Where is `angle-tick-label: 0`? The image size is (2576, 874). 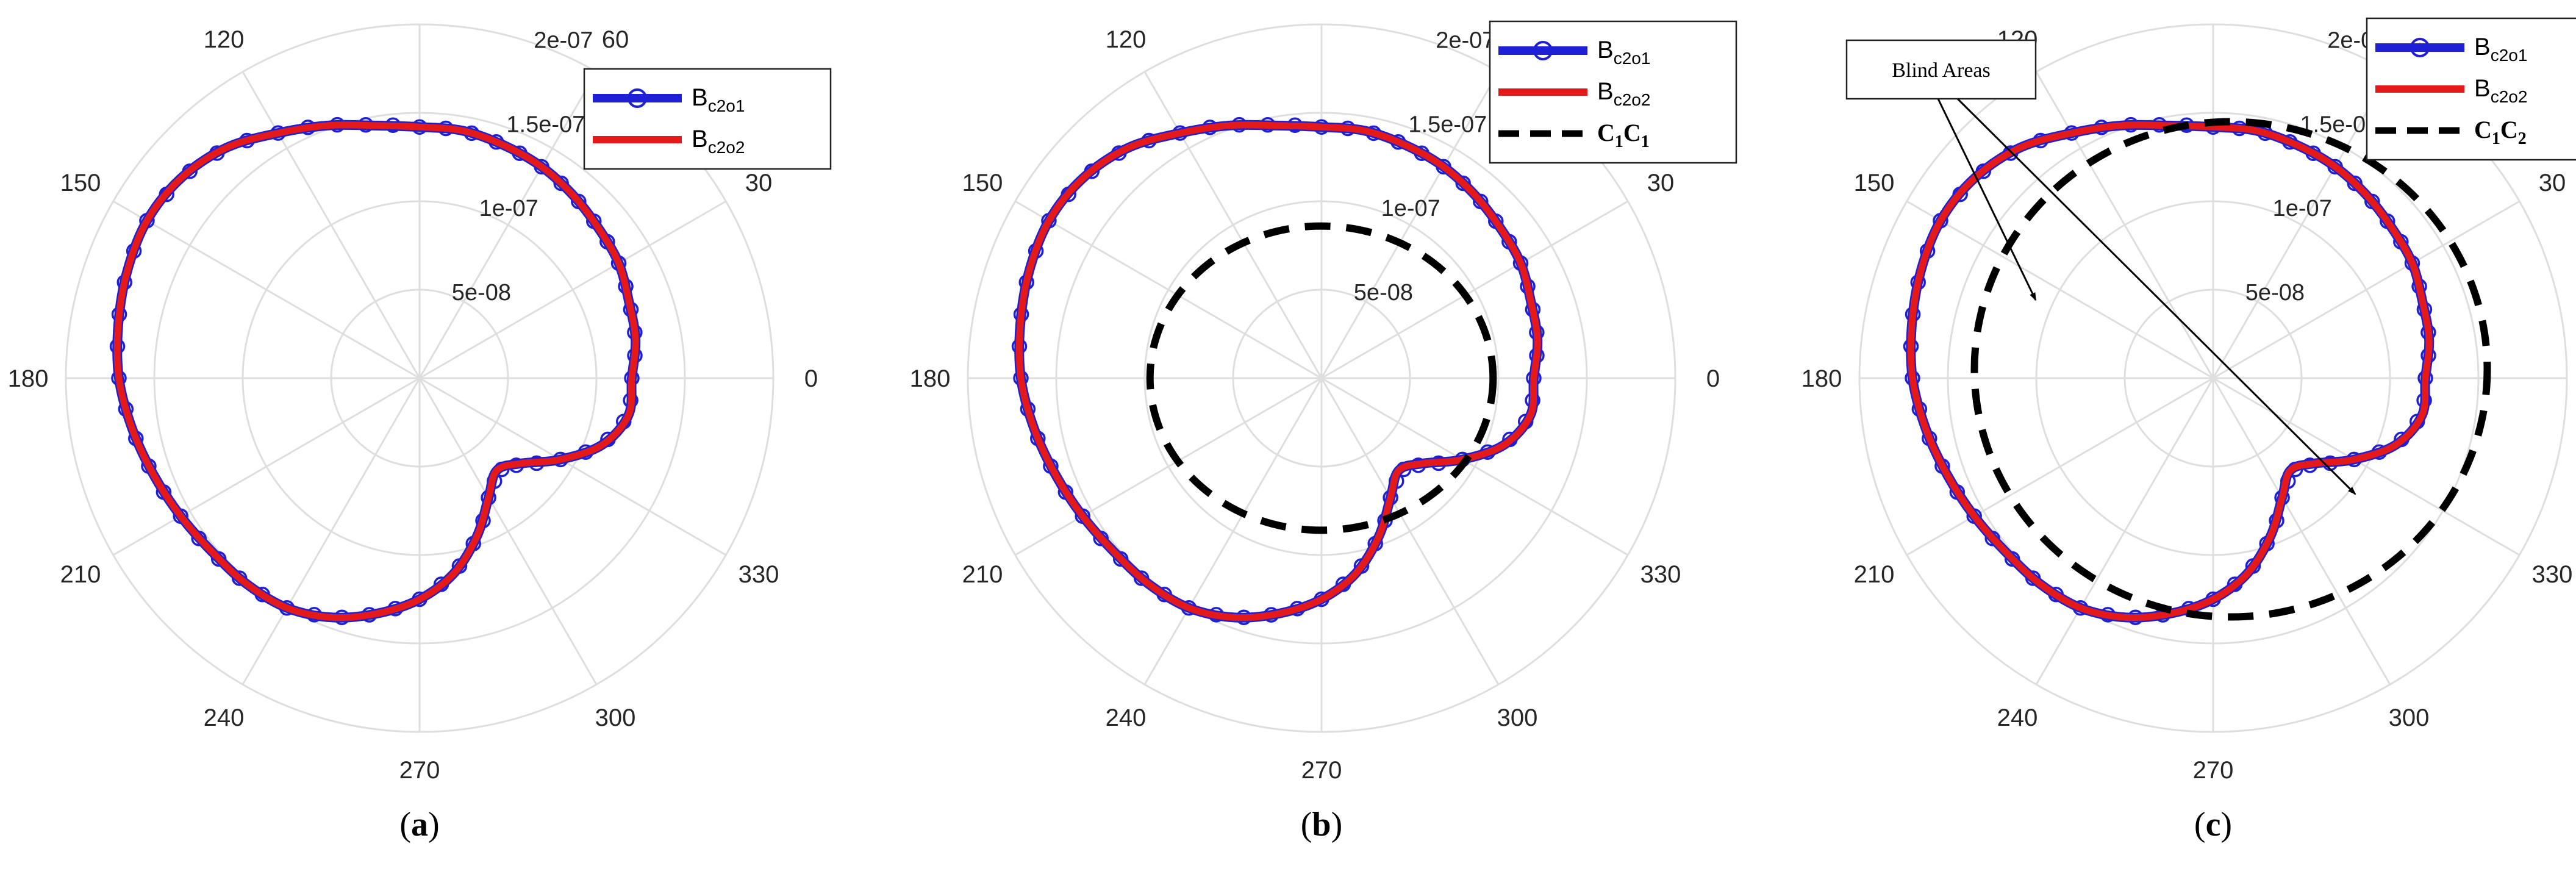
angle-tick-label: 0 is located at coordinates (811, 379).